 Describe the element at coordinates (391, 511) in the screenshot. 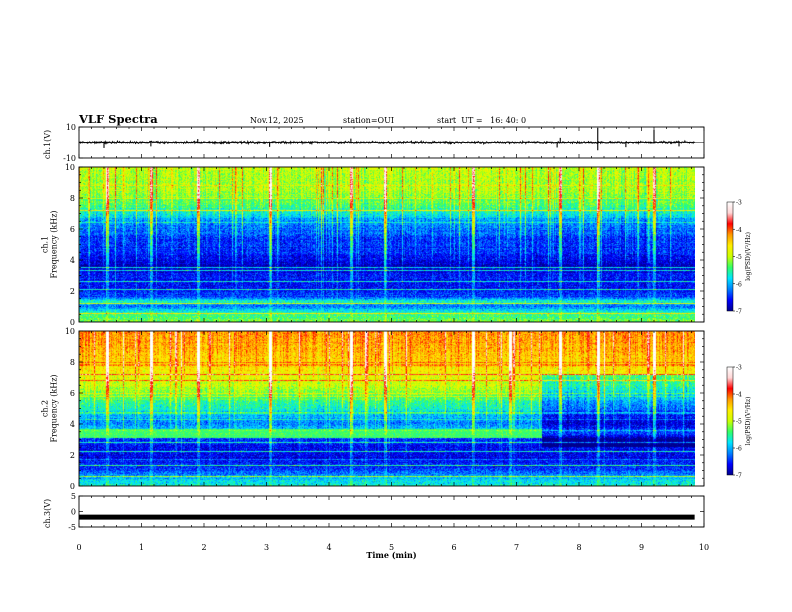

I see `panel-frame` at that location.